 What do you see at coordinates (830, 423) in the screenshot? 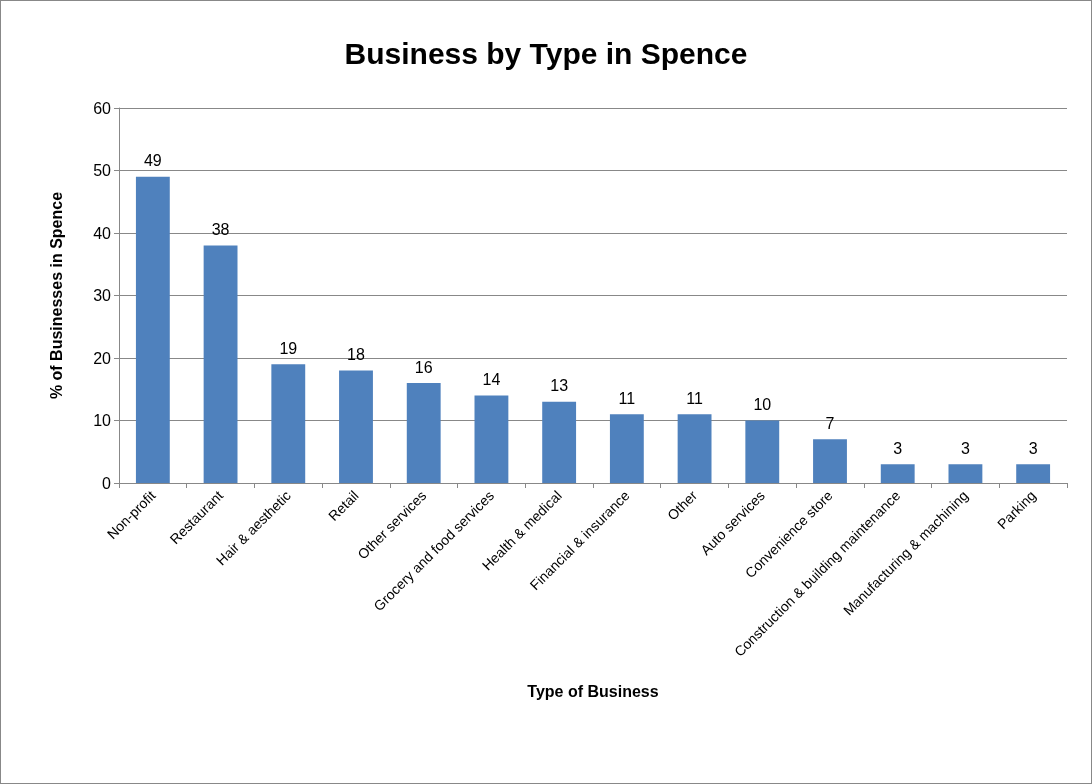
I see `data-label: 7` at bounding box center [830, 423].